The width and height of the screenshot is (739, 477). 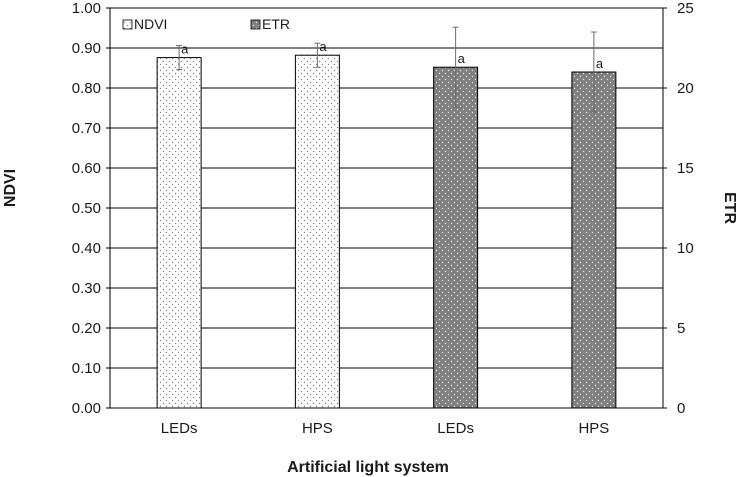 What do you see at coordinates (729, 208) in the screenshot?
I see `y2-axis-title: ETR` at bounding box center [729, 208].